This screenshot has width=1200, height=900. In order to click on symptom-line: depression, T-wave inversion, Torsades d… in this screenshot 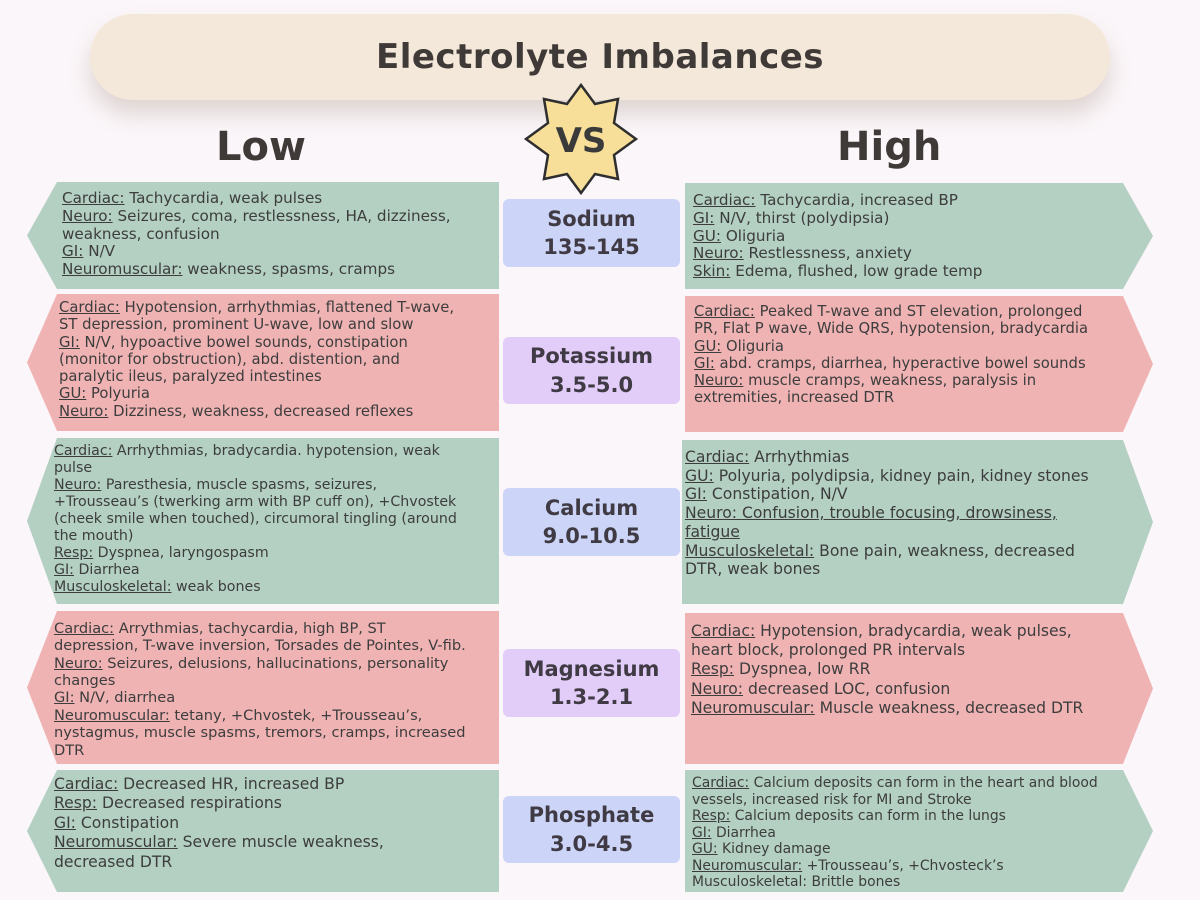, I will do `click(273, 645)`.